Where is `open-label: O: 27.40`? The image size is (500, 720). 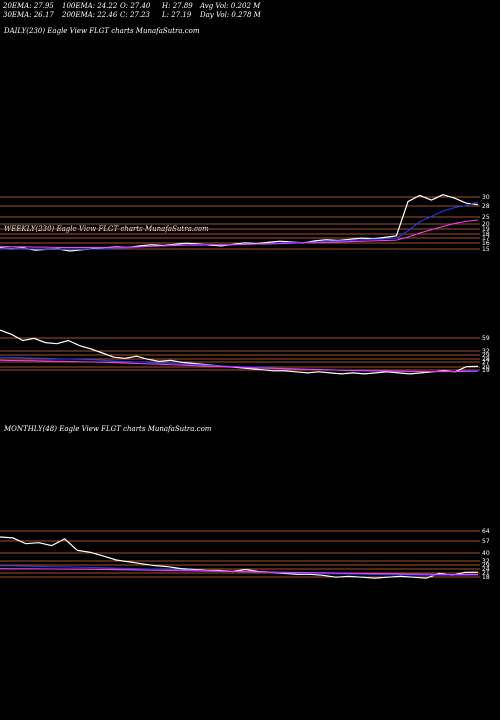
open-label: O: 27.40 is located at coordinates (135, 6).